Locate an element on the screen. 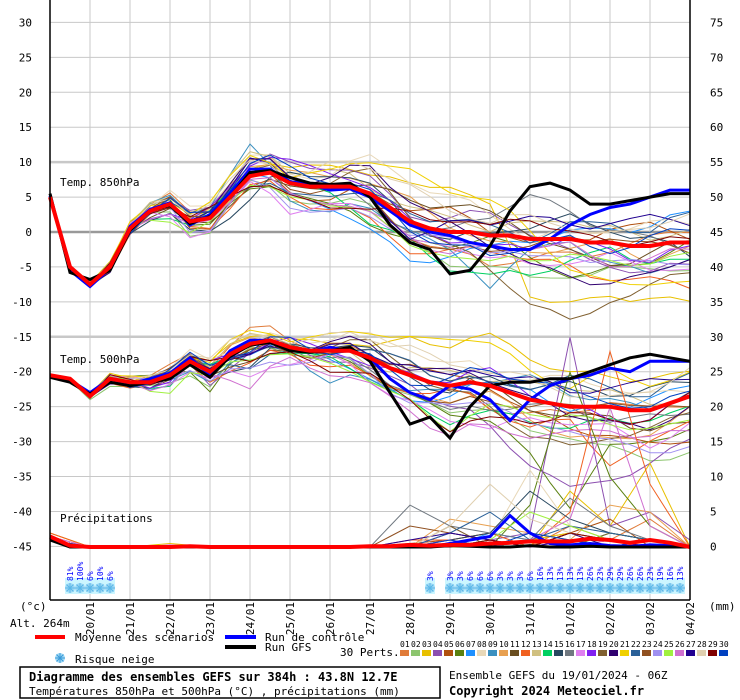  snow-risk-percent: 81% is located at coordinates (70, 573).